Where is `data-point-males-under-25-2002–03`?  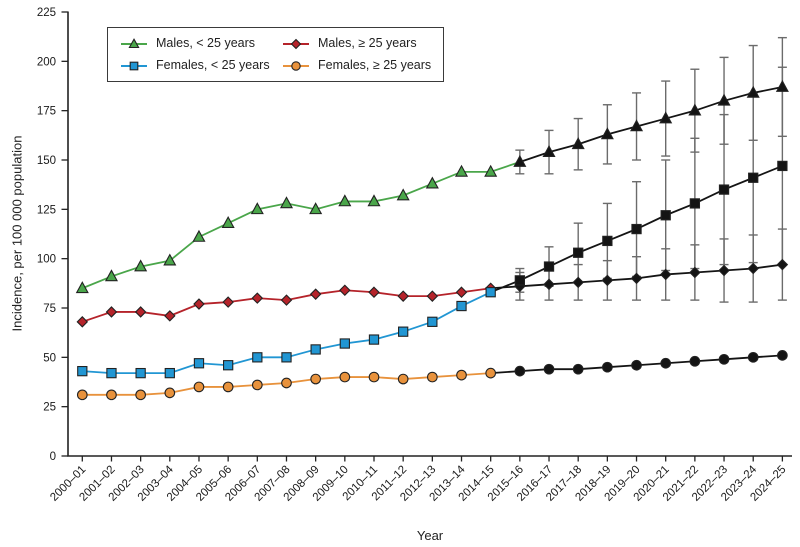 data-point-males-under-25-2002–03 is located at coordinates (141, 265).